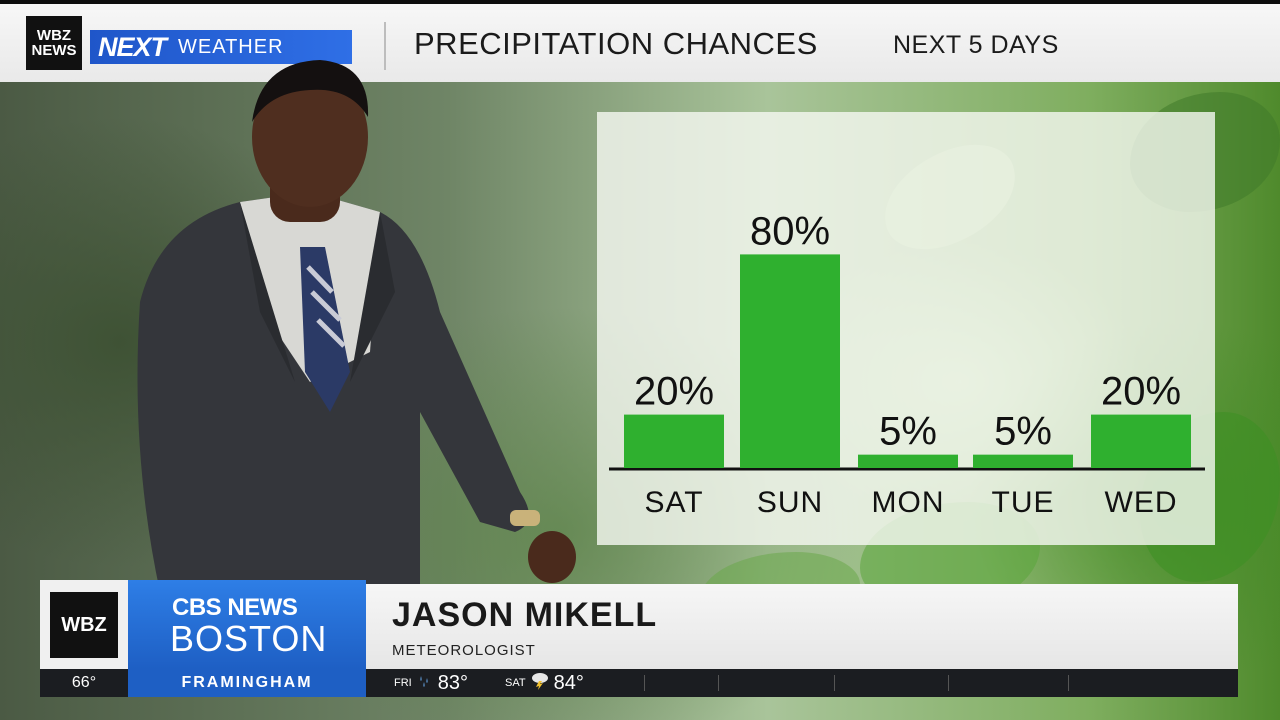 This screenshot has height=720, width=1280. Describe the element at coordinates (674, 392) in the screenshot. I see `data-label-sat: 20%` at that location.